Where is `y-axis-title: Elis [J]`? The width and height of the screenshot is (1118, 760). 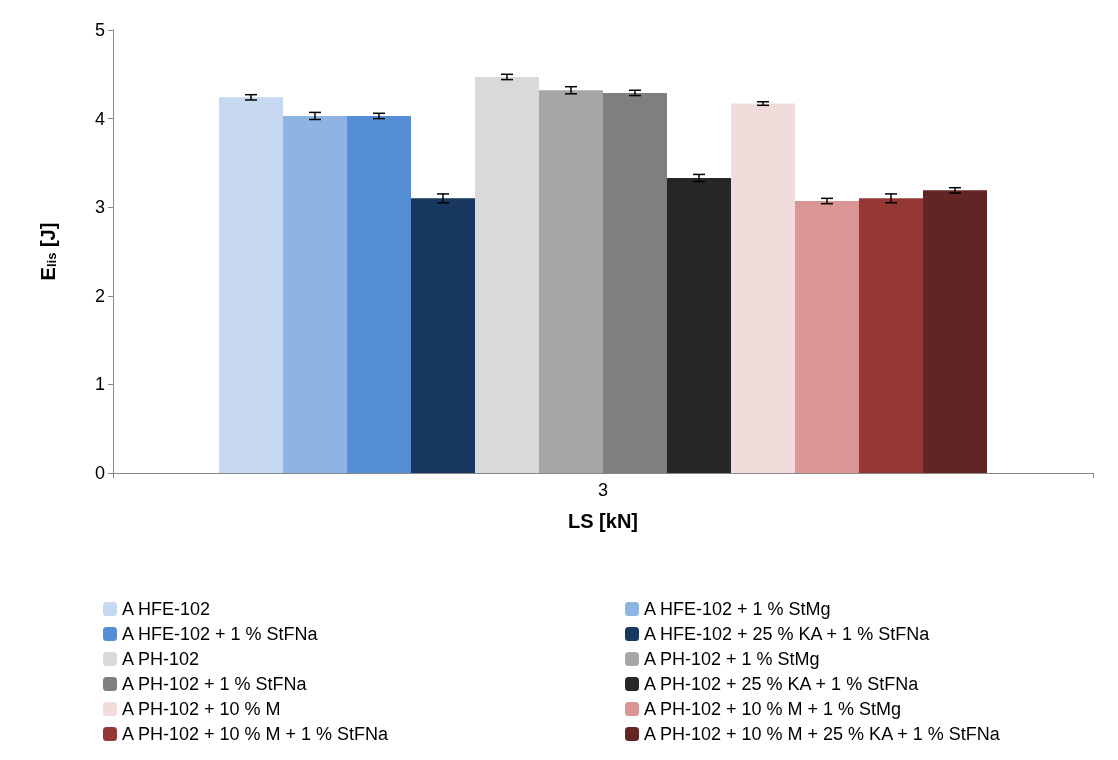
y-axis-title: Elis [J] is located at coordinates (47, 251).